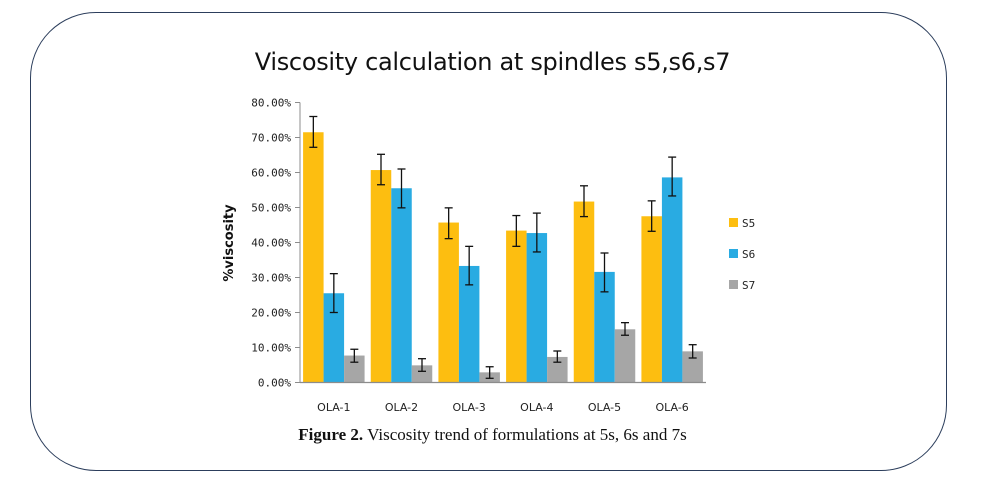  Describe the element at coordinates (271, 138) in the screenshot. I see `y-tick-label: 70.00%` at that location.